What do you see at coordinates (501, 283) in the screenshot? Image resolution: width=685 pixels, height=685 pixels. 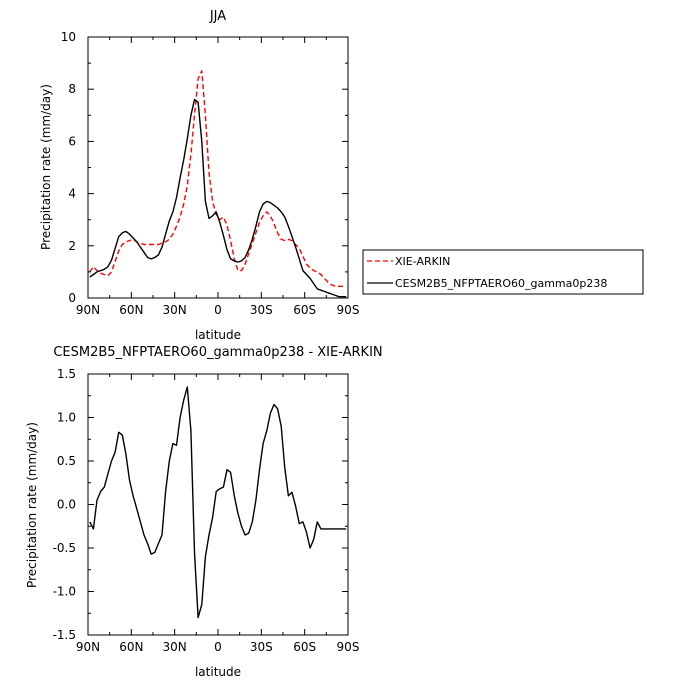 I see `legend-label-cesm: CESM2B5_NFPTAERO60_gamma0p238` at bounding box center [501, 283].